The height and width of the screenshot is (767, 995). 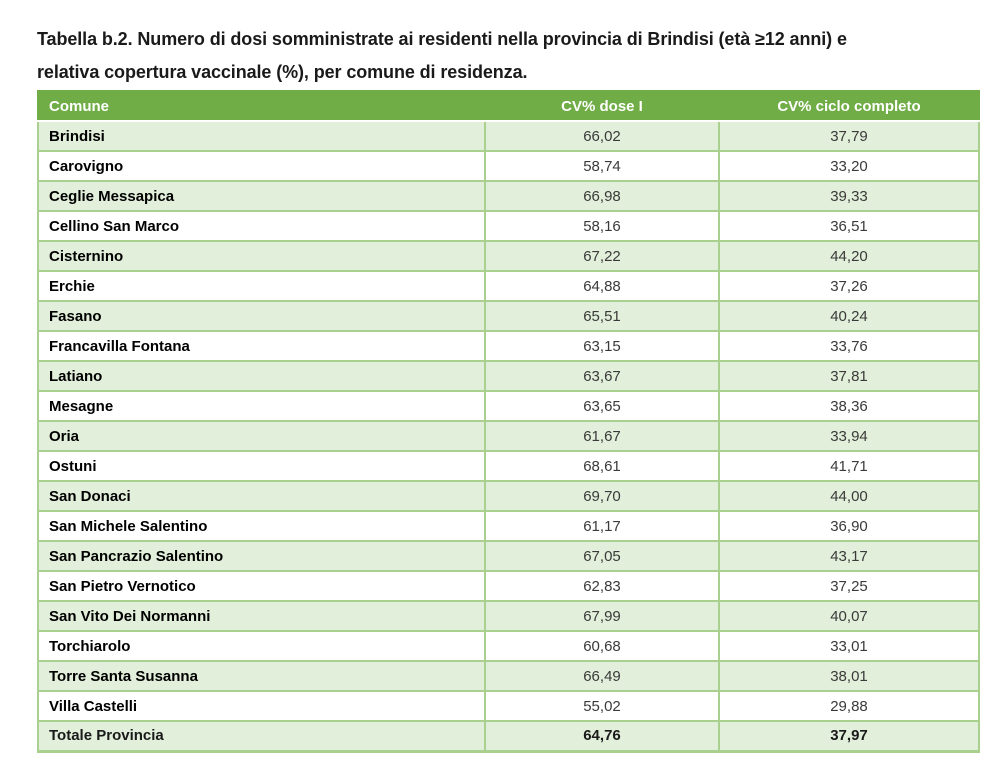 What do you see at coordinates (261, 496) in the screenshot?
I see `comune-cell: San Donaci` at bounding box center [261, 496].